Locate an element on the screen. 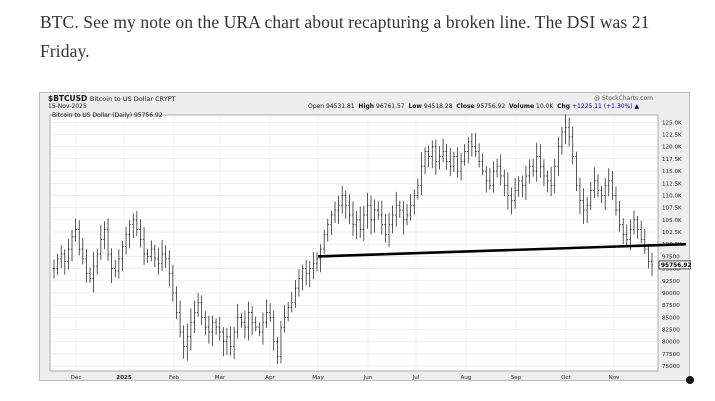 The height and width of the screenshot is (401, 715). y-tick-label: 75000 is located at coordinates (671, 367).